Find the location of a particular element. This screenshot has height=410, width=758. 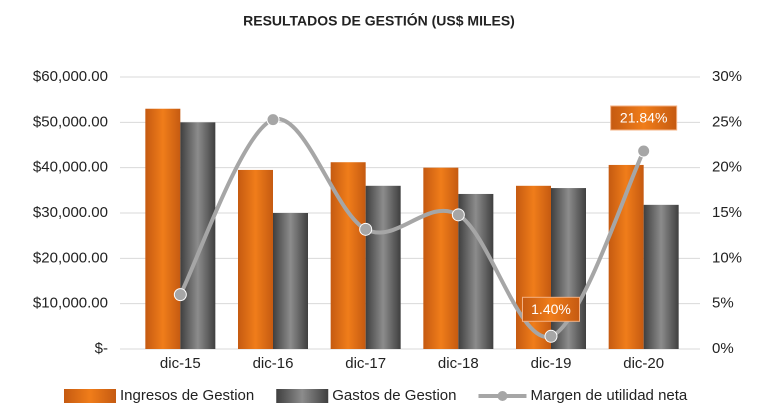

x-tick-label: dic-17 is located at coordinates (365, 363).